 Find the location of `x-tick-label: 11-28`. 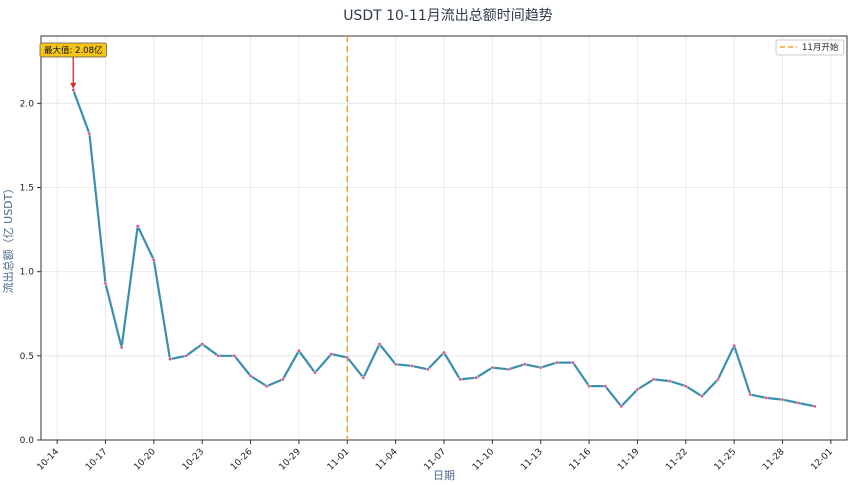

x-tick-label: 11-28 is located at coordinates (774, 460).